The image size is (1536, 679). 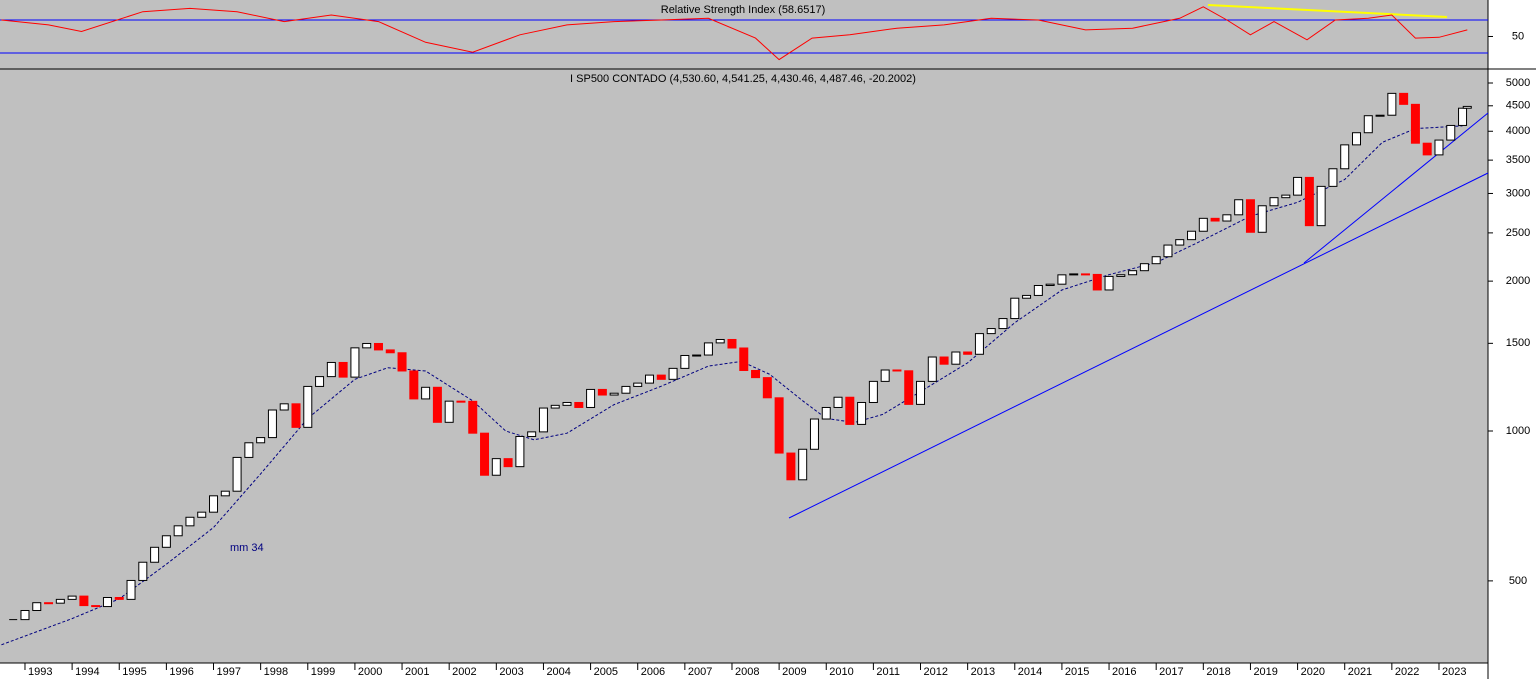 What do you see at coordinates (1124, 672) in the screenshot?
I see `x-tick-label: 2016` at bounding box center [1124, 672].